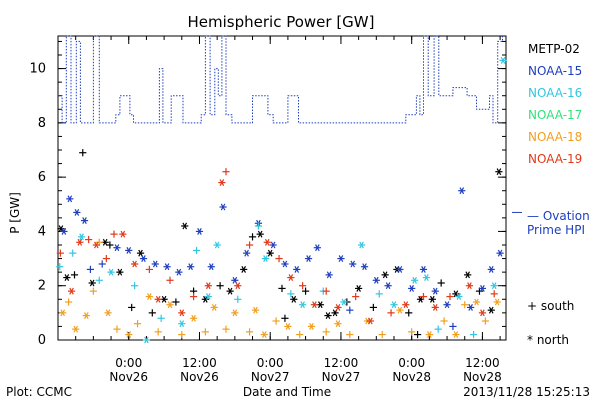 Image resolution: width=600 pixels, height=400 pixels. I want to click on legend-entry: NOAA-16, so click(555, 93).